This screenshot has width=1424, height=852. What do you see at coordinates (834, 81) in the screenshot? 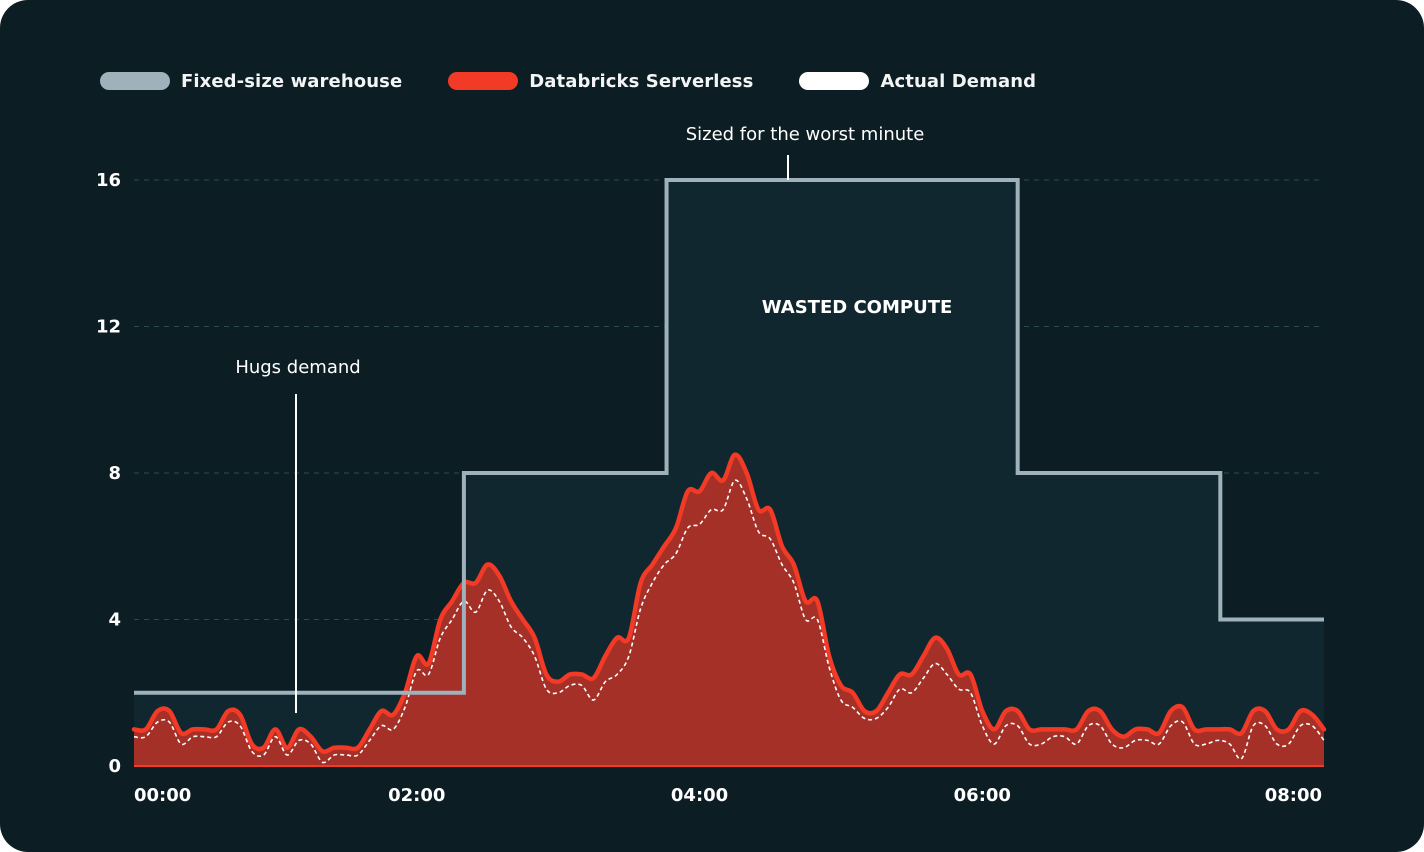
I see `legend-swatch-demand` at bounding box center [834, 81].